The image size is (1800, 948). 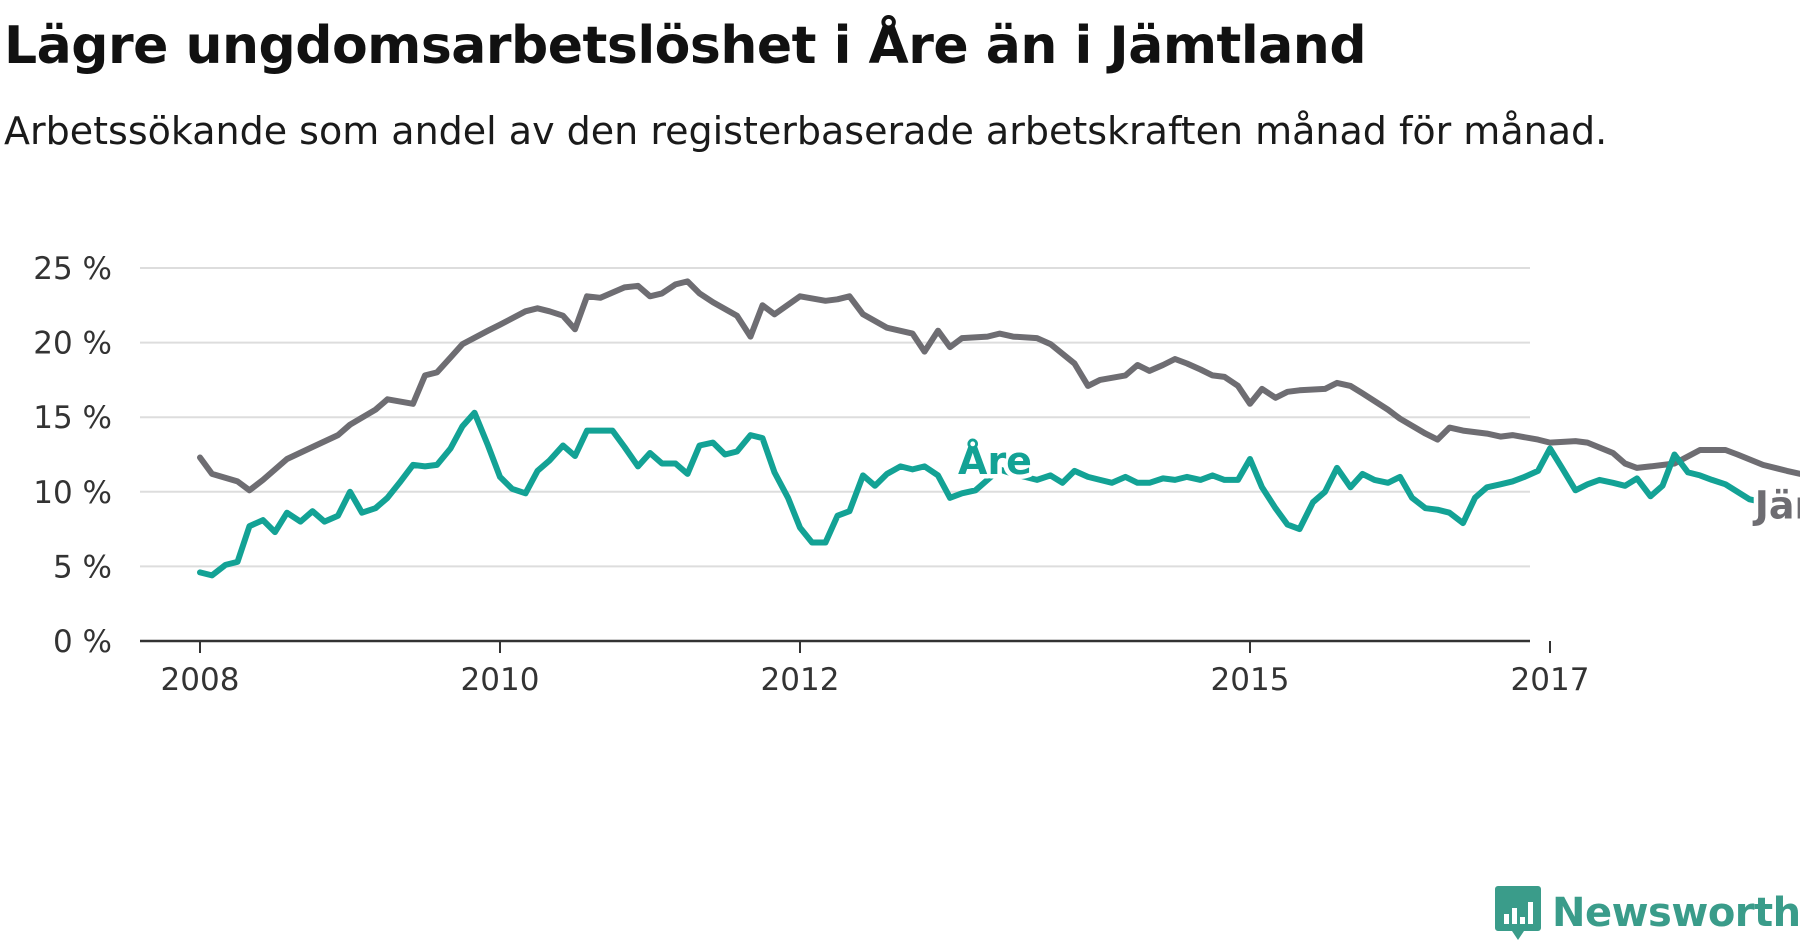 What do you see at coordinates (72, 455) in the screenshot?
I see `y-axis-tick-labels: 0 % 5 % 10 % 15 % 20 % 25 %` at bounding box center [72, 455].